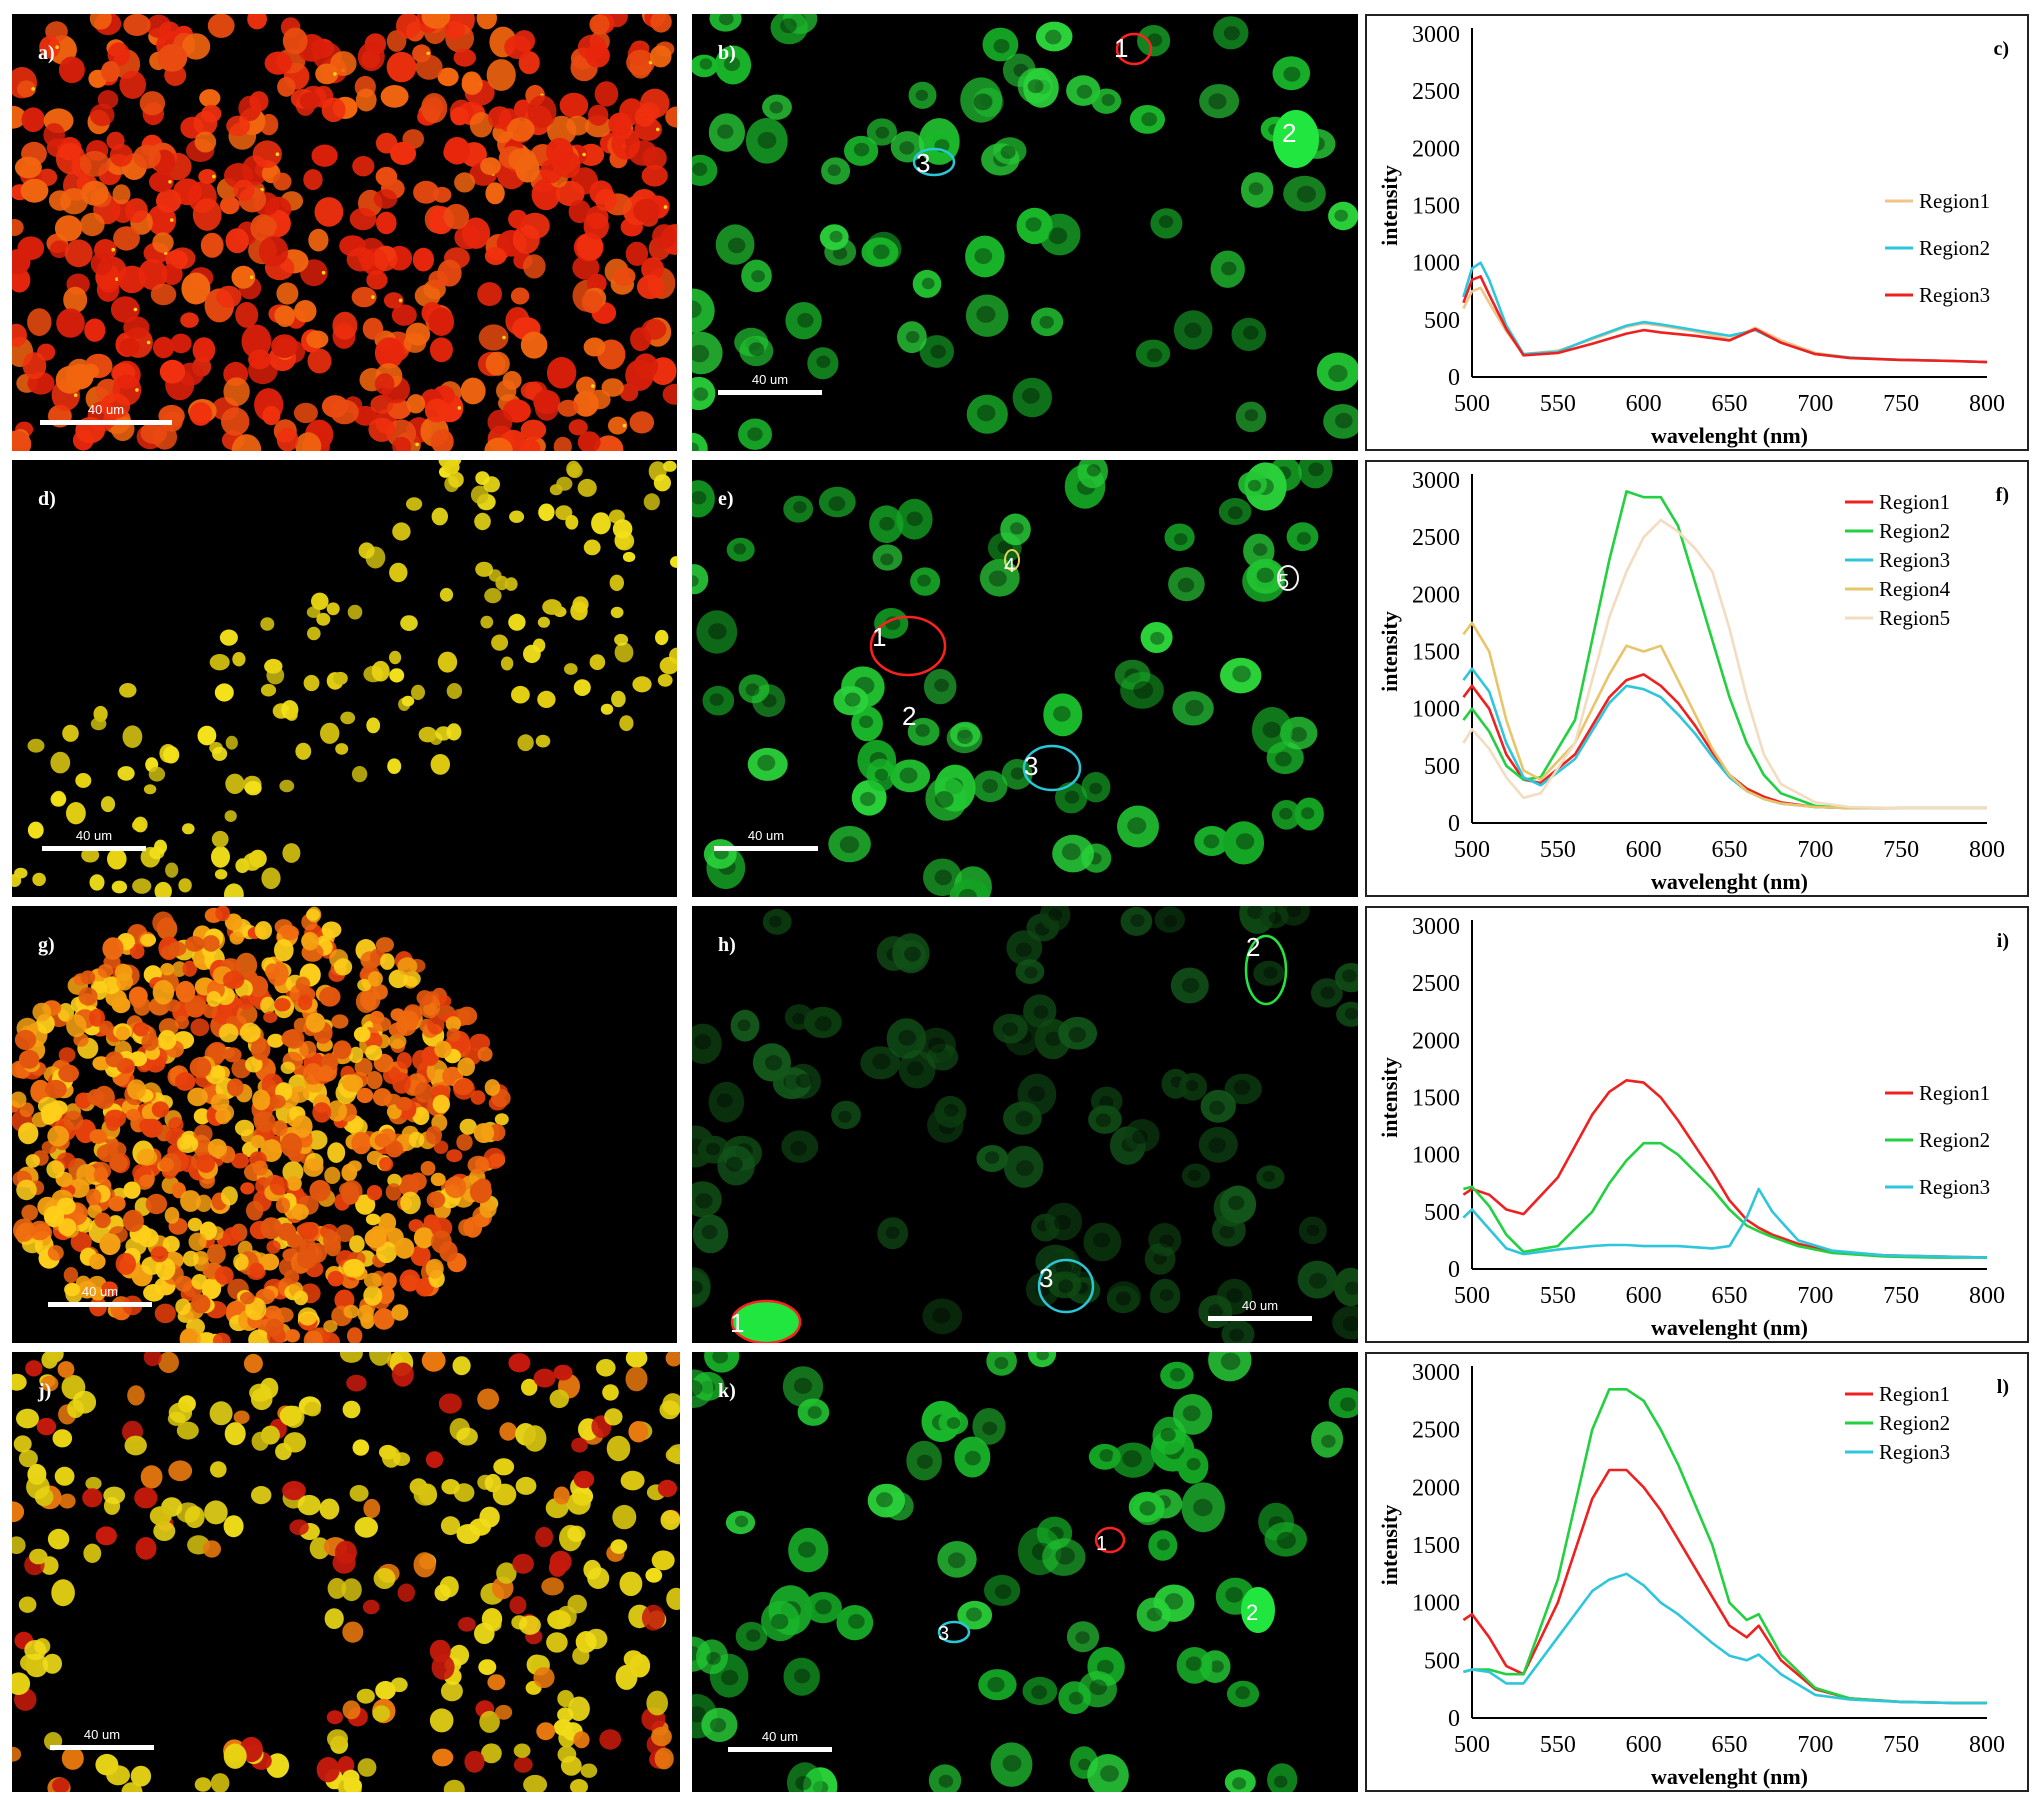 The image size is (2040, 1803). What do you see at coordinates (1009, 1137) in the screenshot?
I see `roi-overlay-h: 1 2 3` at bounding box center [1009, 1137].